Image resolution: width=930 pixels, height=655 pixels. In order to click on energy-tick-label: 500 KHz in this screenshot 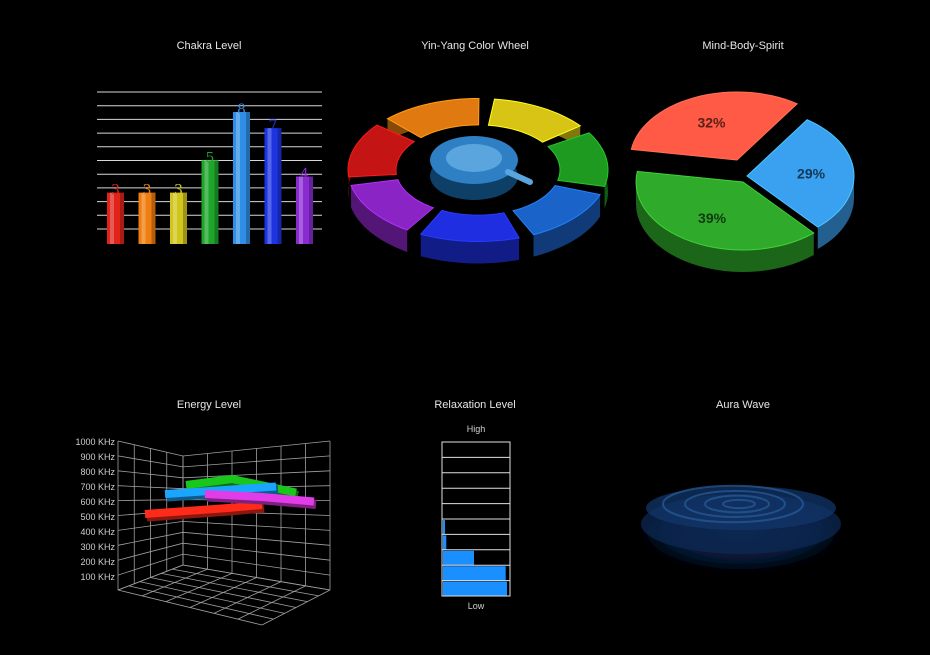, I will do `click(97, 517)`.